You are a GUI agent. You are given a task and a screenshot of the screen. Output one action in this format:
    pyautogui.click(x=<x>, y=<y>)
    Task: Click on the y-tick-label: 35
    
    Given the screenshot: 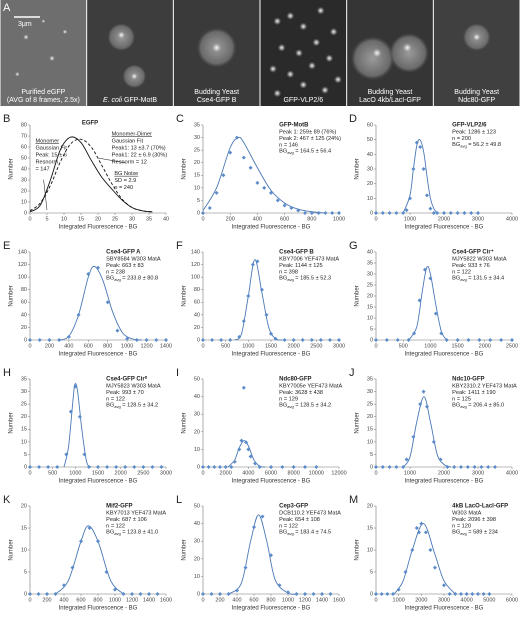 What is the action you would take?
    pyautogui.click(x=24, y=379)
    